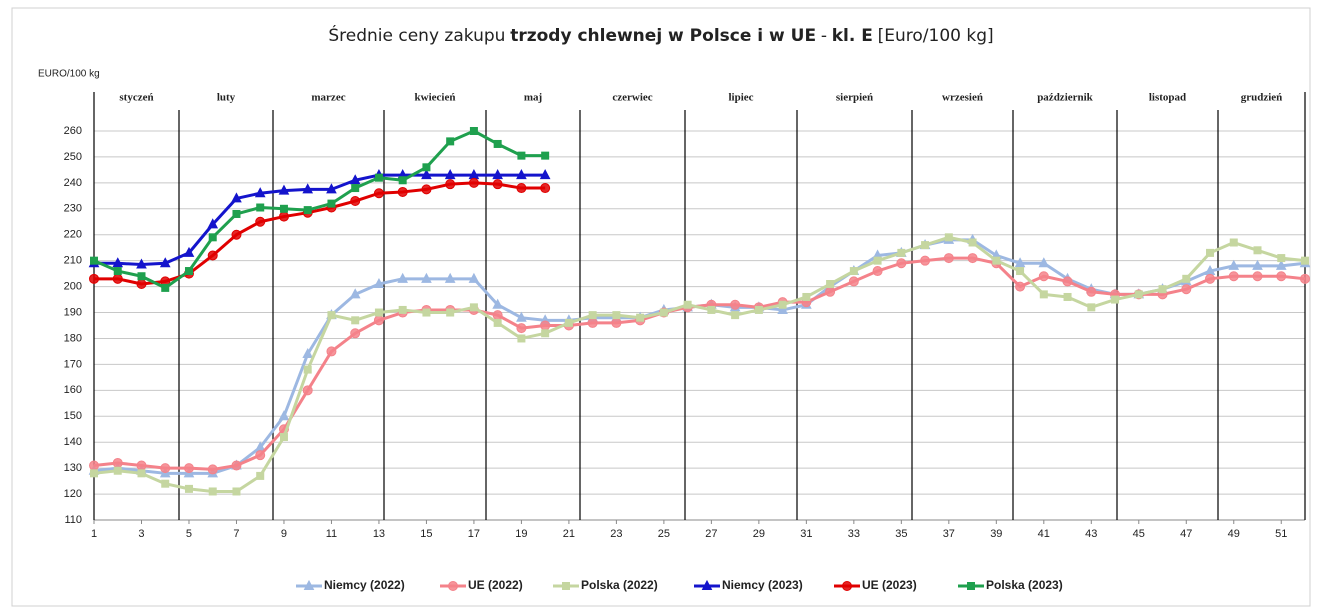 This screenshot has width=1322, height=610. Describe the element at coordinates (740, 98) in the screenshot. I see `month-label: lipiec` at that location.